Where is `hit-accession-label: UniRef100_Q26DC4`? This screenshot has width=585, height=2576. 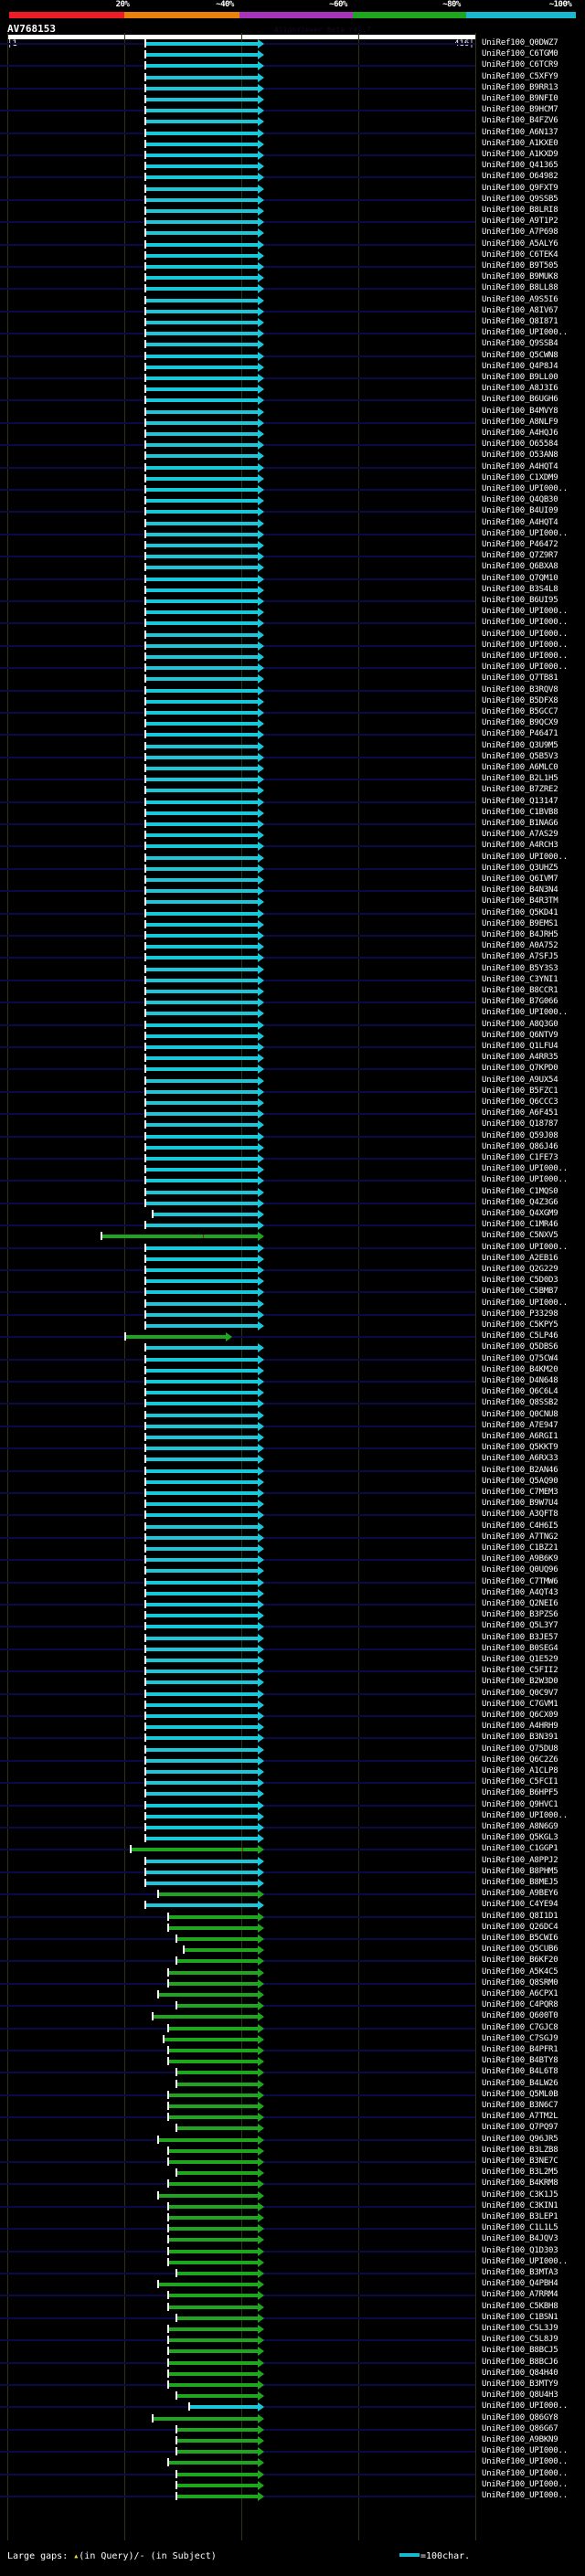 hit-accession-label: UniRef100_Q26DC4 is located at coordinates (520, 1927).